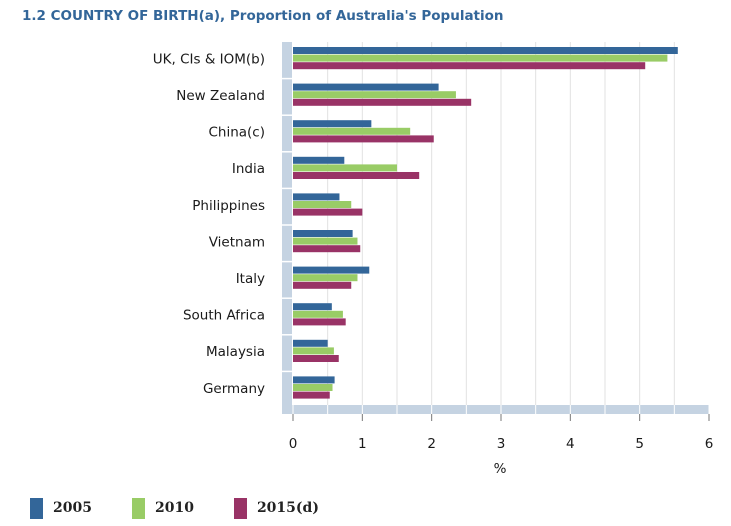 This screenshot has height=526, width=731. Describe the element at coordinates (36, 508) in the screenshot. I see `legend-swatch-2005` at that location.